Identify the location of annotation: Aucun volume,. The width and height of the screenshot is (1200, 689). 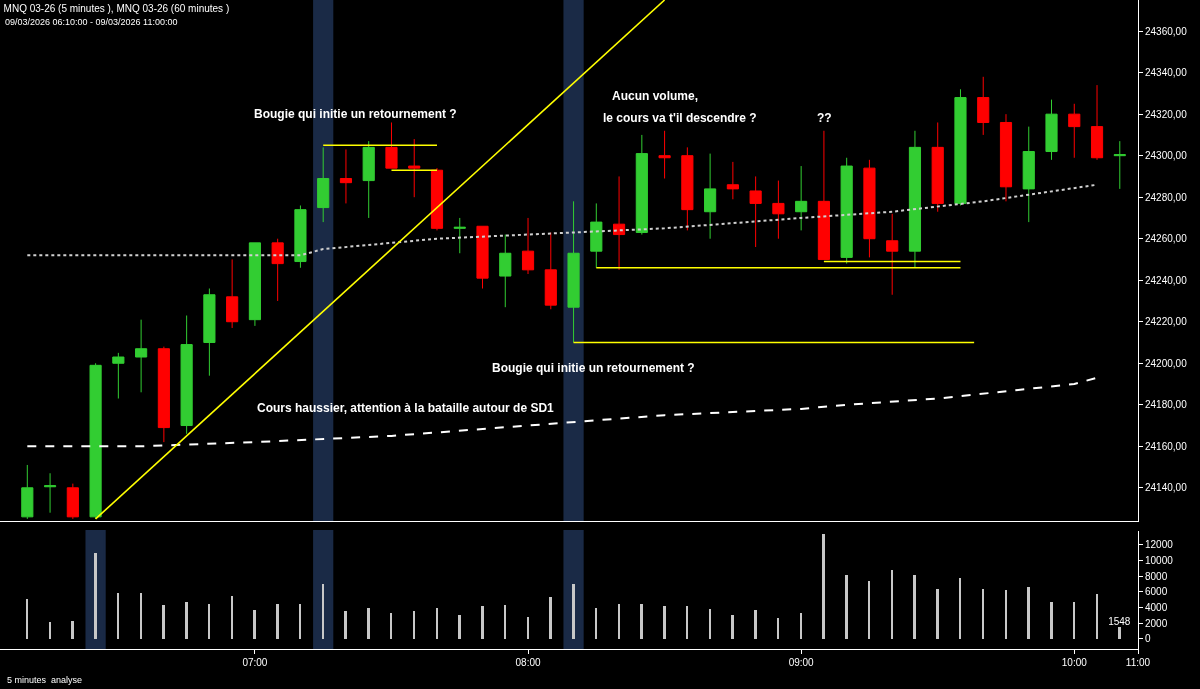
(655, 96).